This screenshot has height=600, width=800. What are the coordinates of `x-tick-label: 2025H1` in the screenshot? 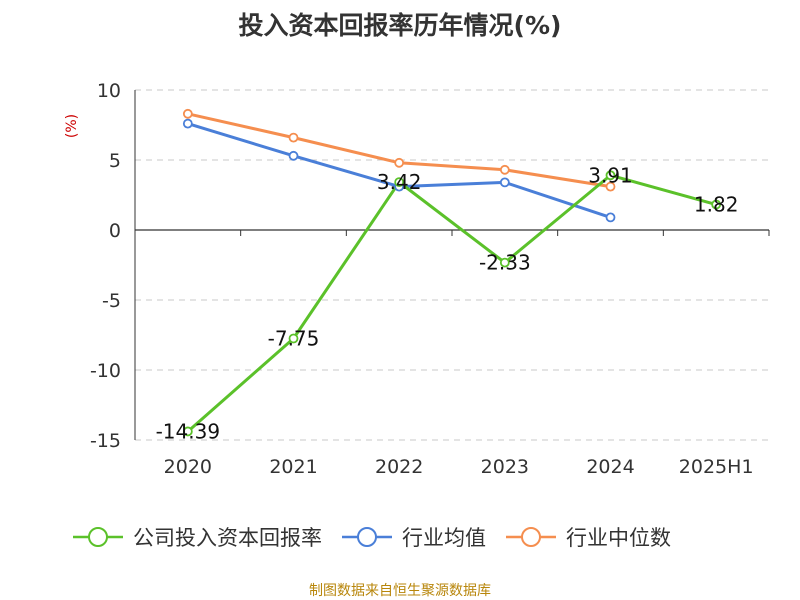 It's located at (716, 467).